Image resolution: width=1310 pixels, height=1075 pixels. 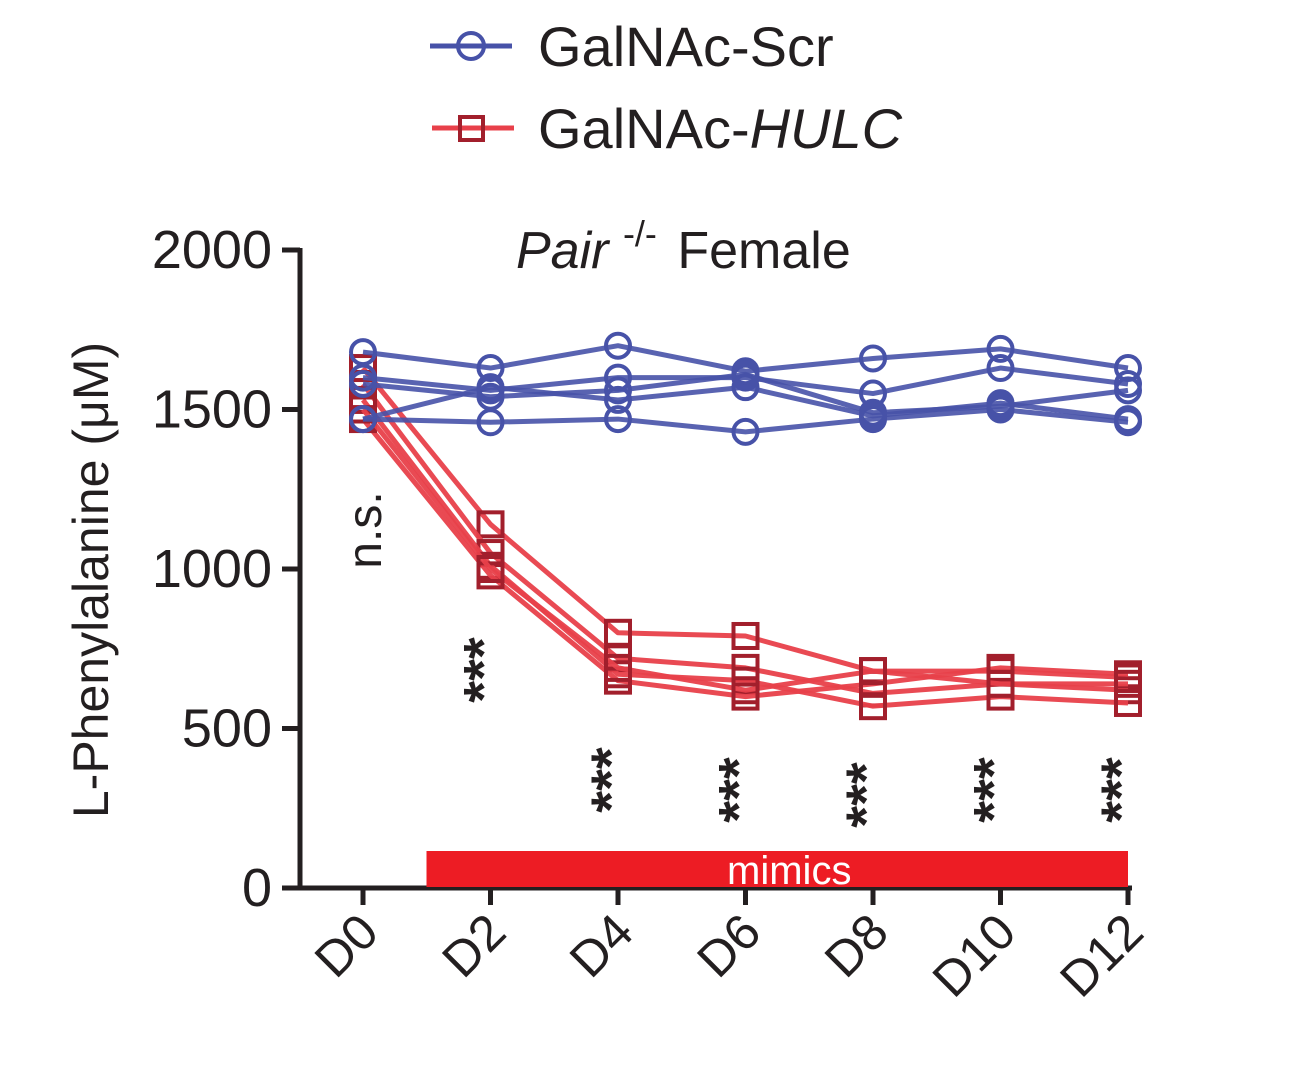 I want to click on legend-item-hulc: GalNAc-HULC, so click(x=667, y=128).